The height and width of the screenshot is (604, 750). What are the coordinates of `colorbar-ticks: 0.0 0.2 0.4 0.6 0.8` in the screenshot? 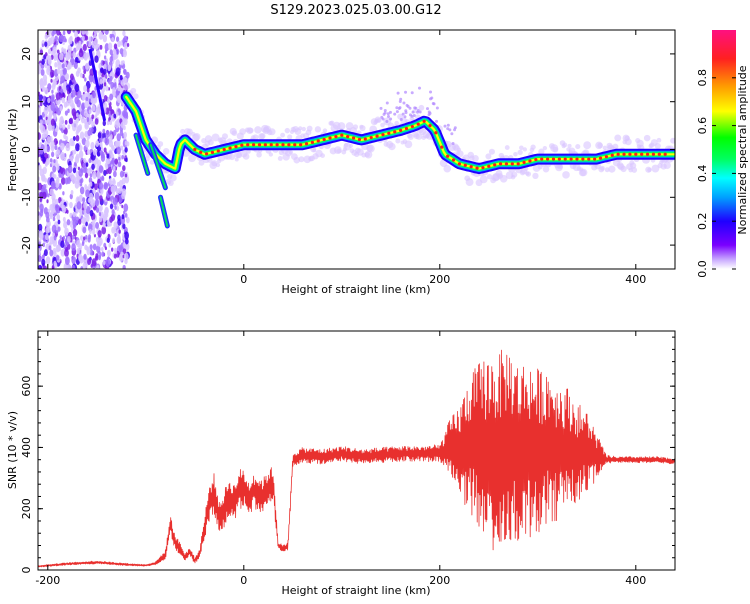 It's located at (716, 173).